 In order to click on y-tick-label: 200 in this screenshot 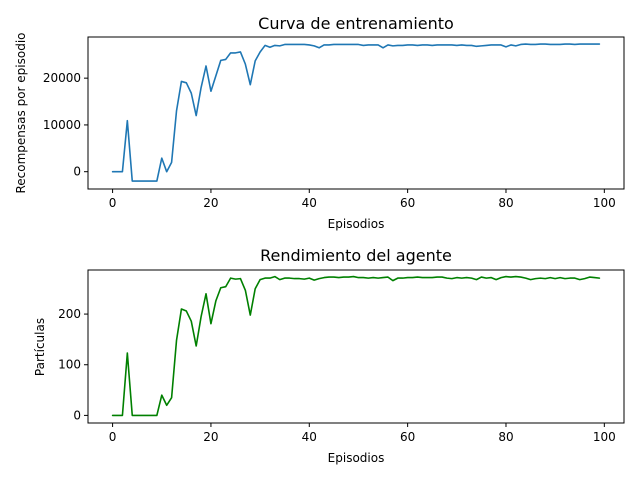, I will do `click(69, 314)`.